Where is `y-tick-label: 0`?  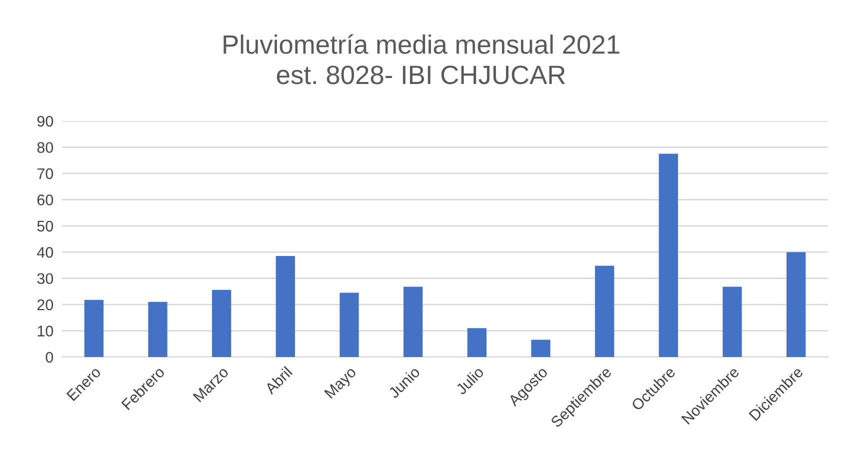 y-tick-label: 0 is located at coordinates (50, 357).